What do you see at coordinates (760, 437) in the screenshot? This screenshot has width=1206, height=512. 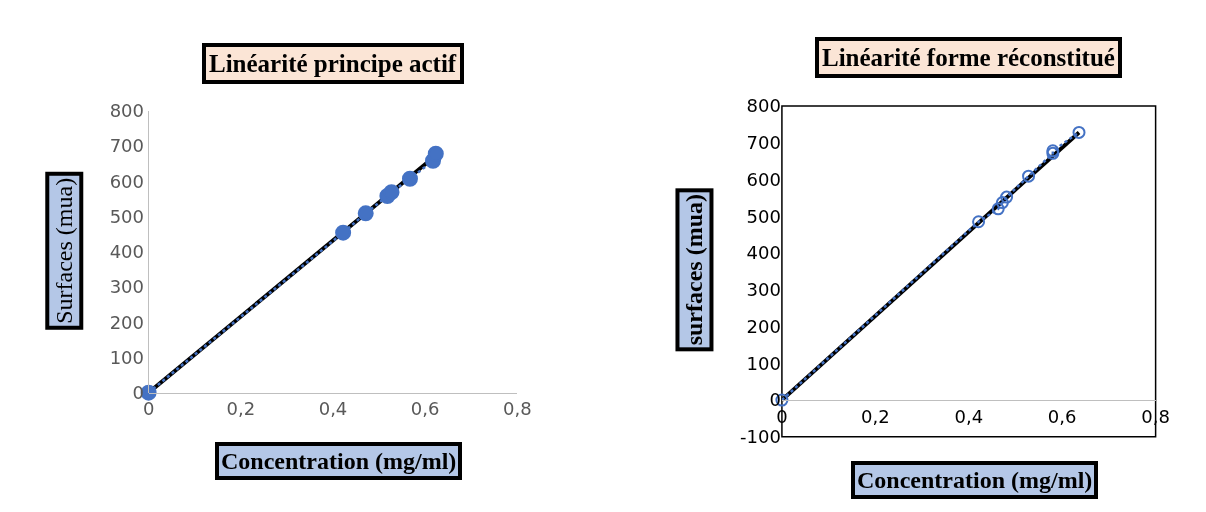 I see `y-tick-label: -100` at bounding box center [760, 437].